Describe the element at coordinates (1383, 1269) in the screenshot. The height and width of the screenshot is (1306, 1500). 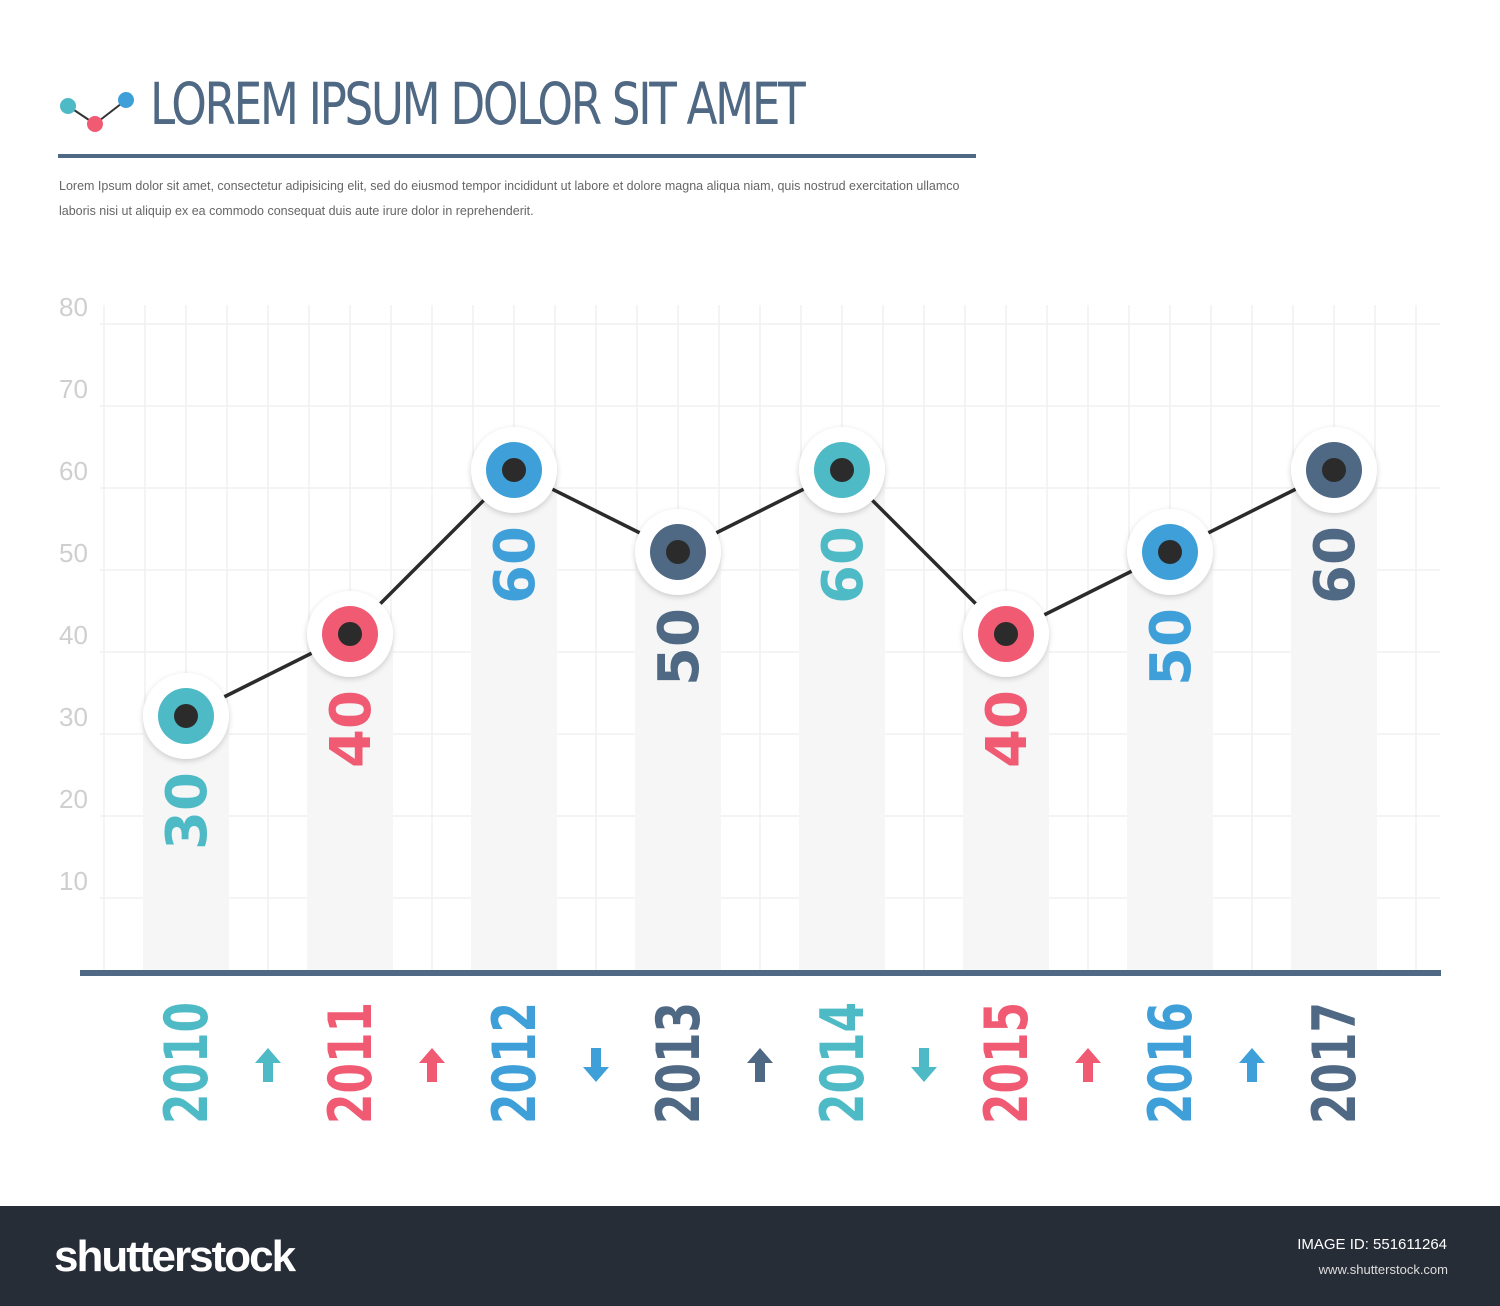
I see `site-url: www.shutterstock.com` at that location.